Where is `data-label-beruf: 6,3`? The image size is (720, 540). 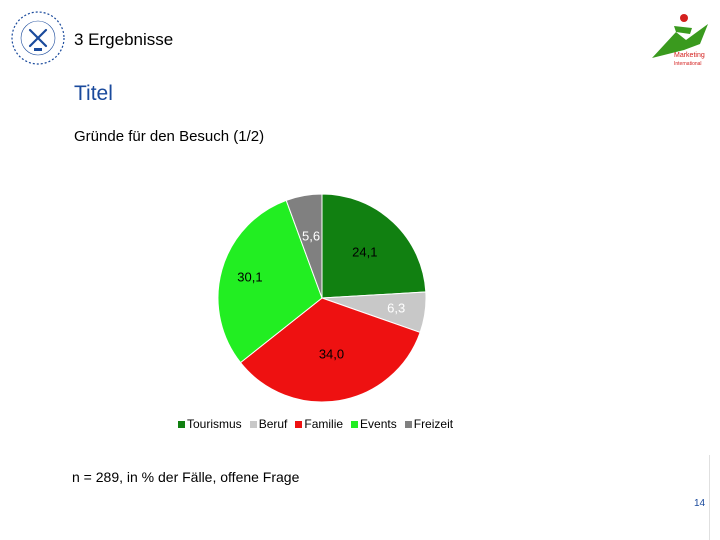 data-label-beruf: 6,3 is located at coordinates (396, 307).